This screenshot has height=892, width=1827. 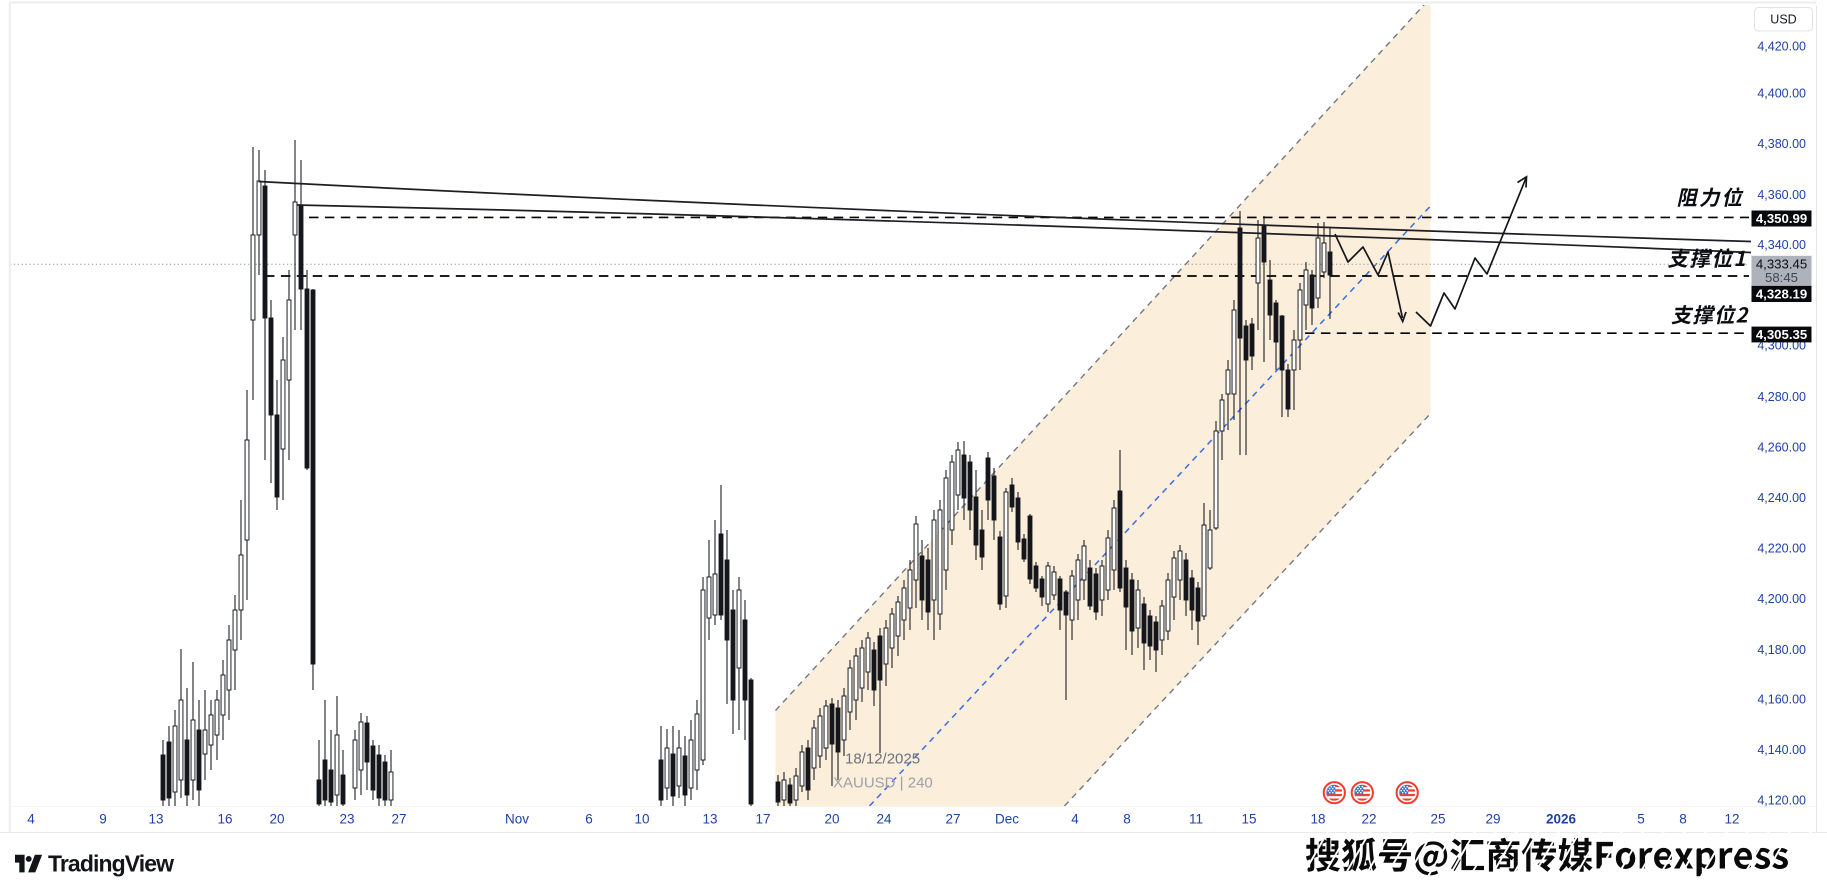 I want to click on svg-text: Nov, so click(x=517, y=818).